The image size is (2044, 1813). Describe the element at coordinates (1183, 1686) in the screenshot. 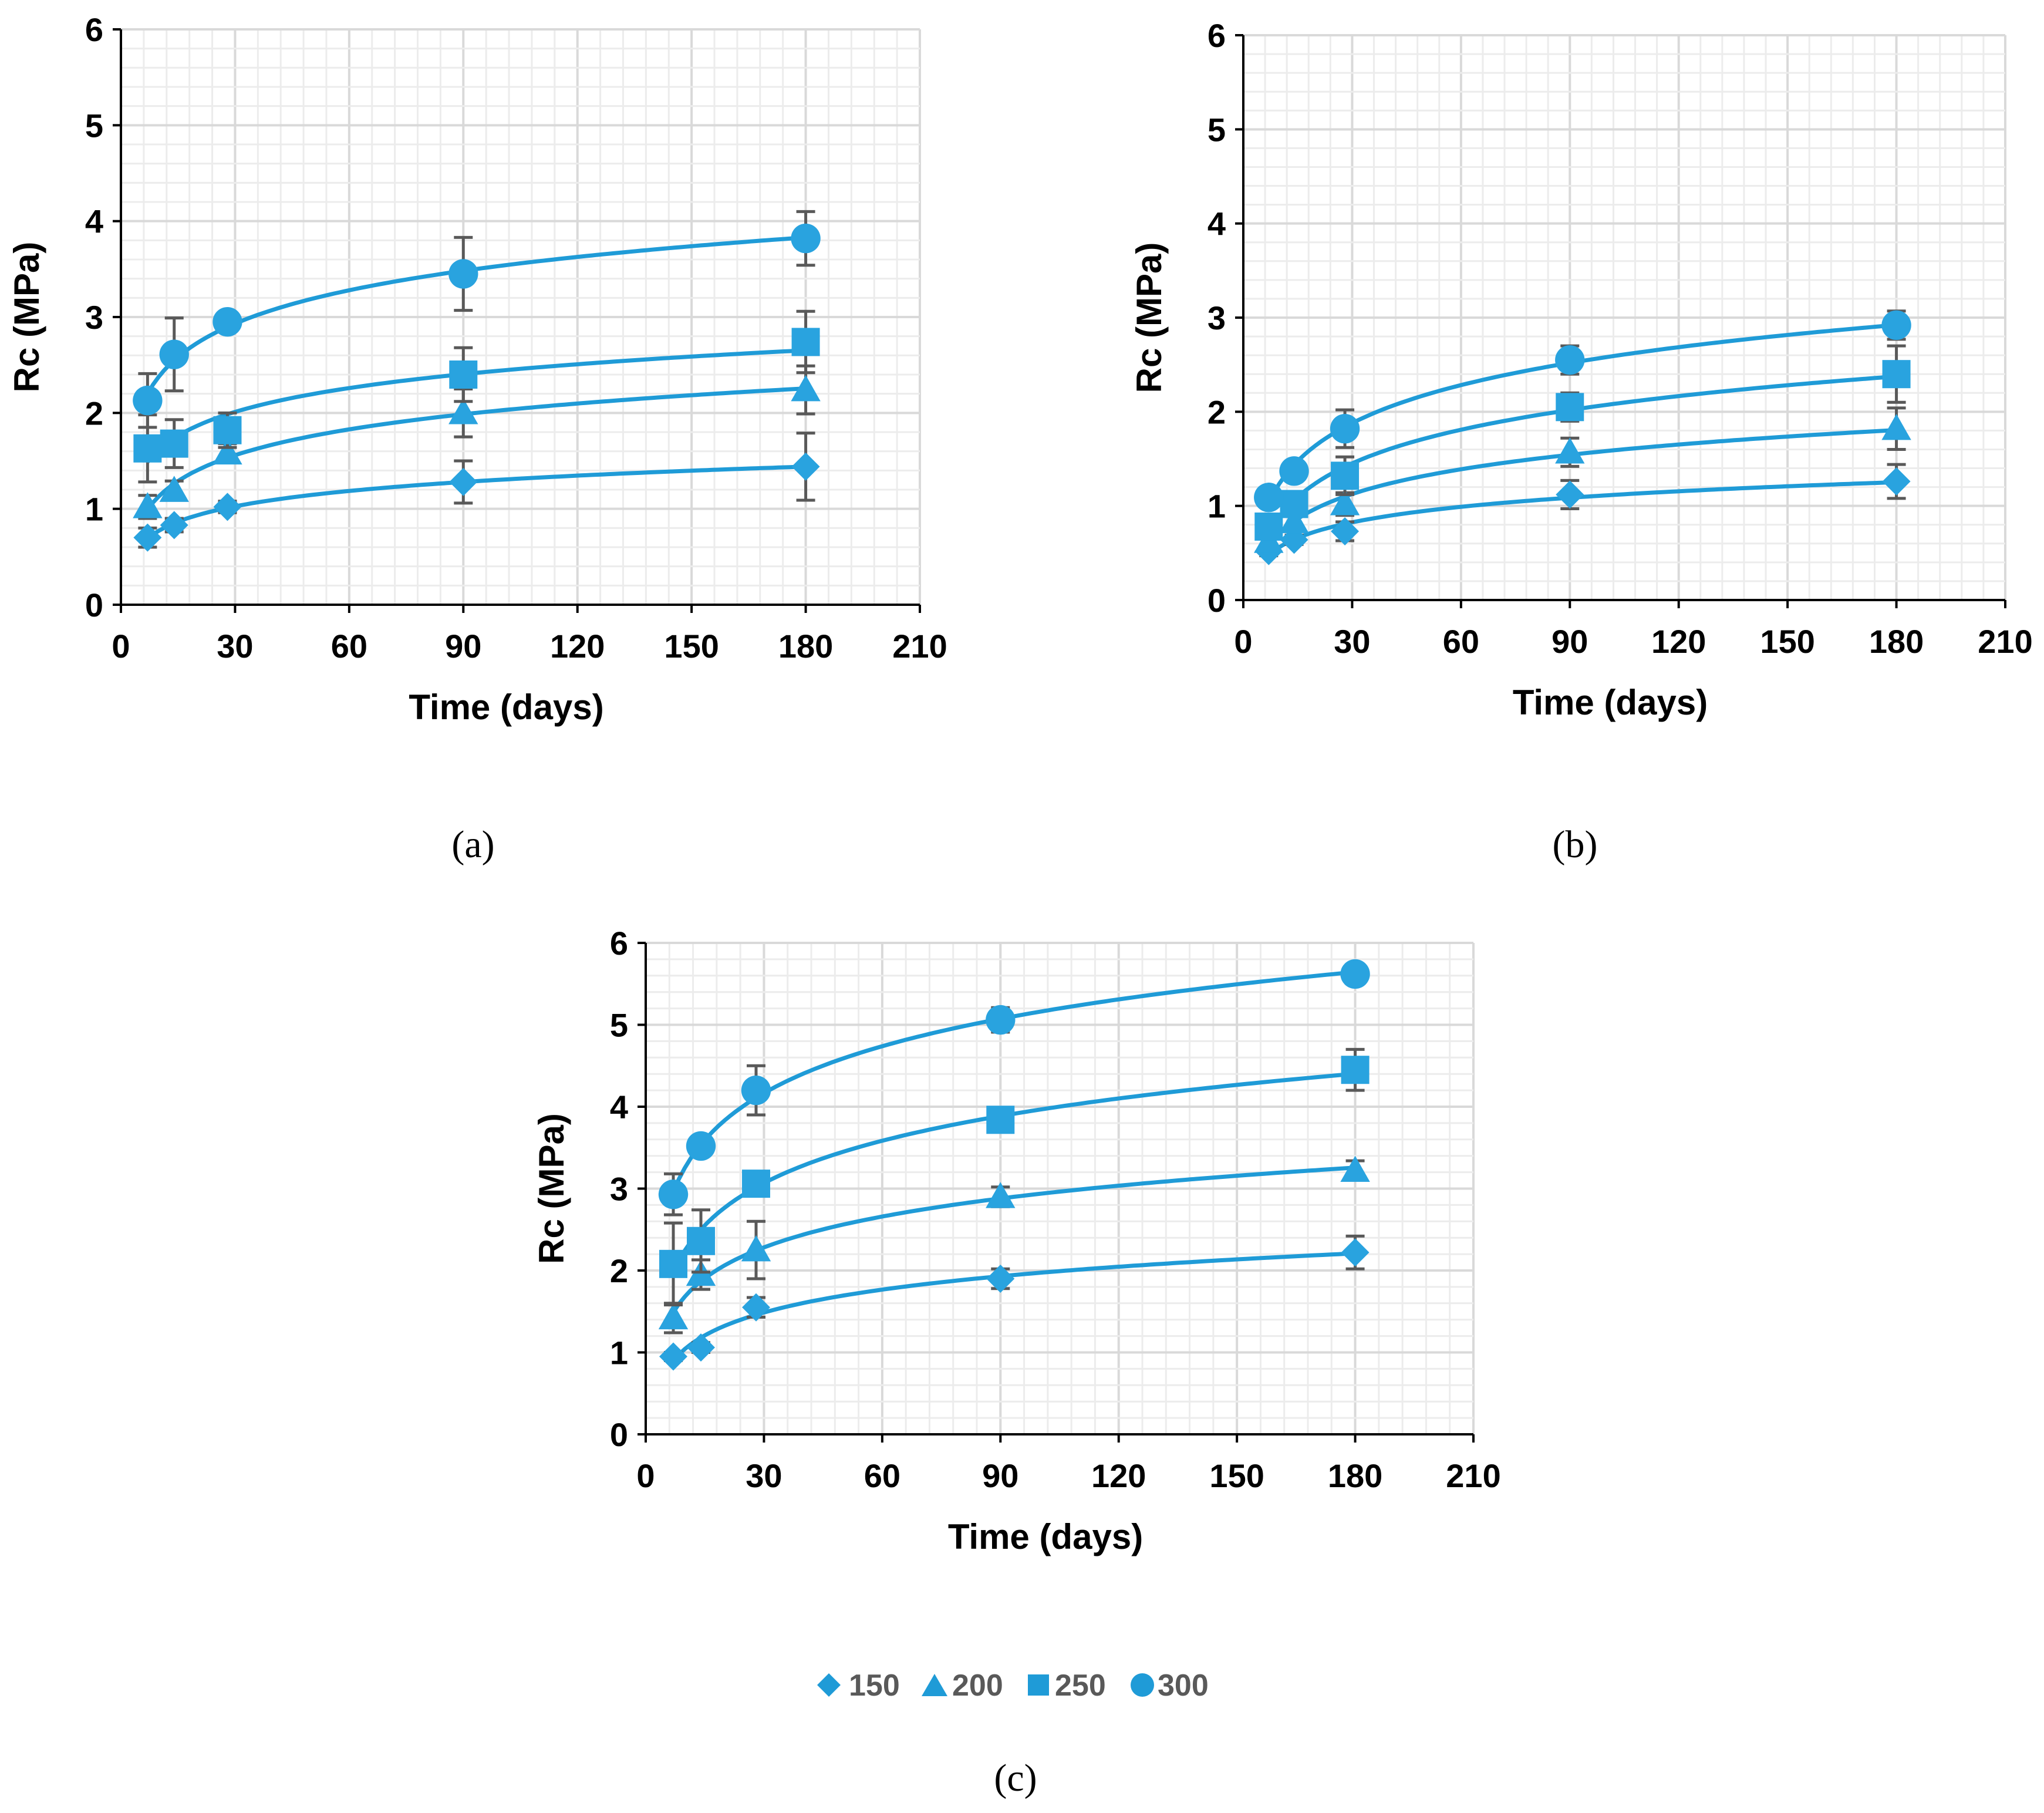

I see `legend-label-300: 300` at that location.